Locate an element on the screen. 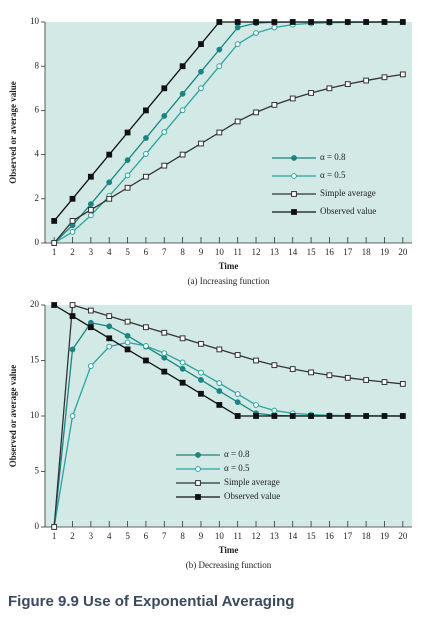 This screenshot has height=620, width=436. y-tick-label: 4 is located at coordinates (37, 154).